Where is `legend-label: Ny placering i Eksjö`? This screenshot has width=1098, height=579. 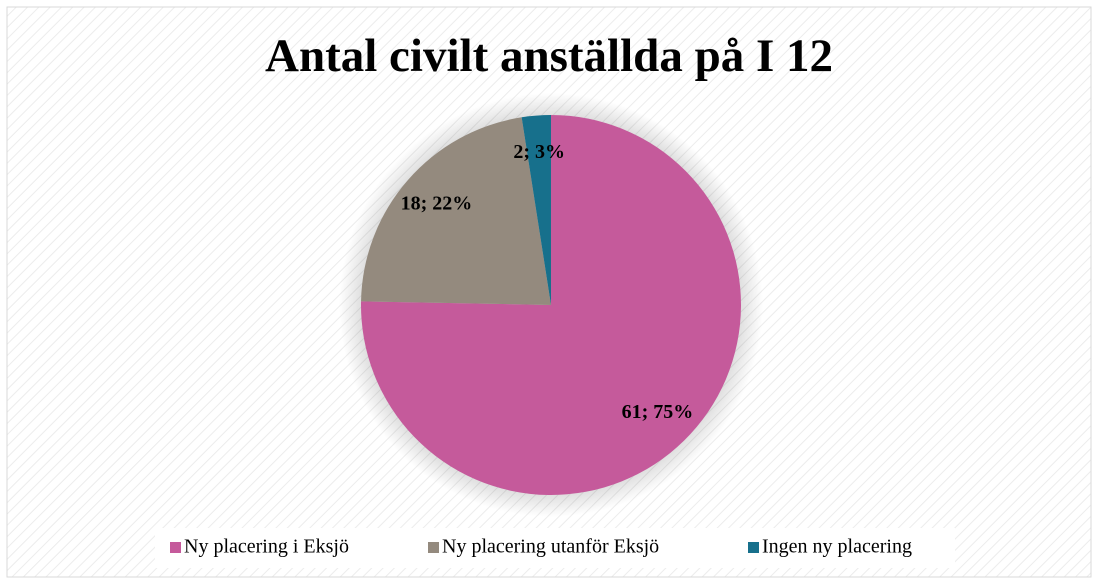
legend-label: Ny placering i Eksjö is located at coordinates (266, 547).